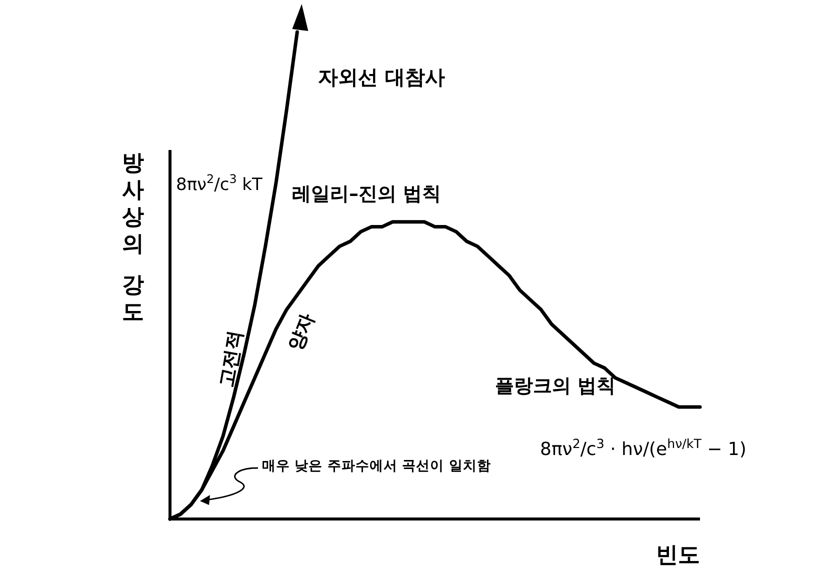 The width and height of the screenshot is (820, 572). What do you see at coordinates (301, 332) in the screenshot?
I see `annotation: 양자` at bounding box center [301, 332].